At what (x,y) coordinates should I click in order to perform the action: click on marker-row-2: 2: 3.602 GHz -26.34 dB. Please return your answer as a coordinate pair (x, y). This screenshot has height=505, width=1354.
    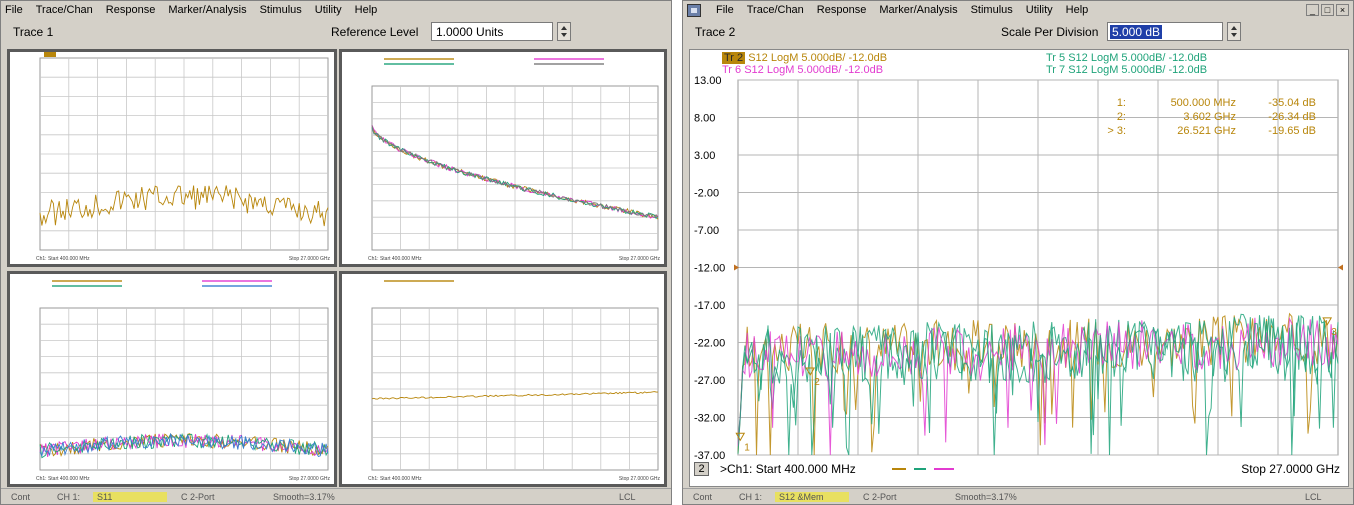
    Looking at the image, I should click on (1216, 117).